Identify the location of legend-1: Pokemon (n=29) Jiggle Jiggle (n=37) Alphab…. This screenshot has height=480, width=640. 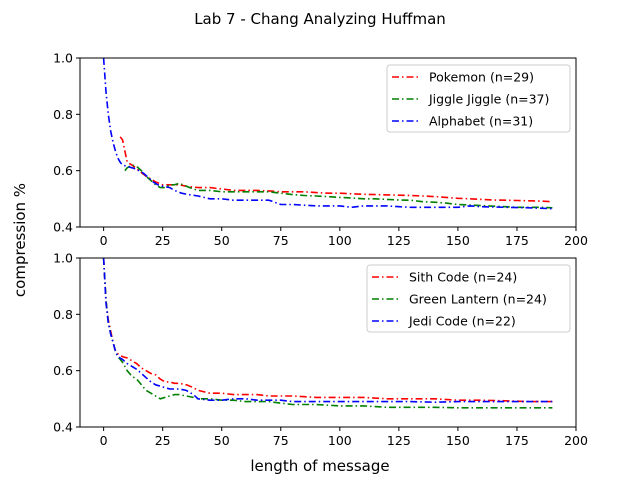
(478, 98).